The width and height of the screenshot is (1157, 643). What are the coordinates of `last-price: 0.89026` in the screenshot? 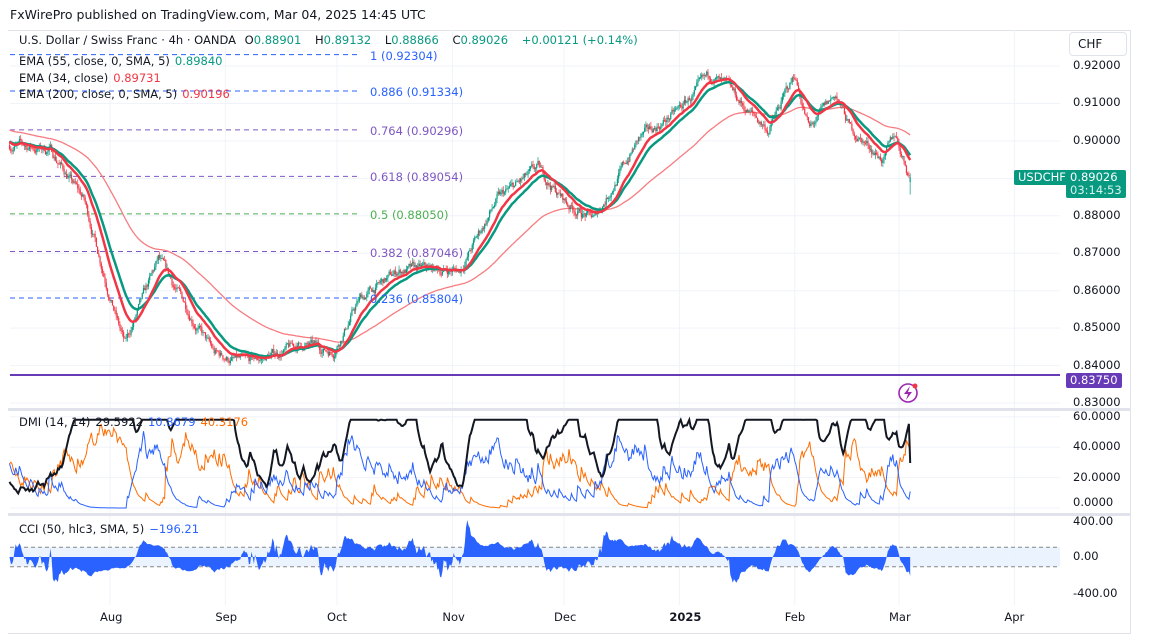 It's located at (1094, 177).